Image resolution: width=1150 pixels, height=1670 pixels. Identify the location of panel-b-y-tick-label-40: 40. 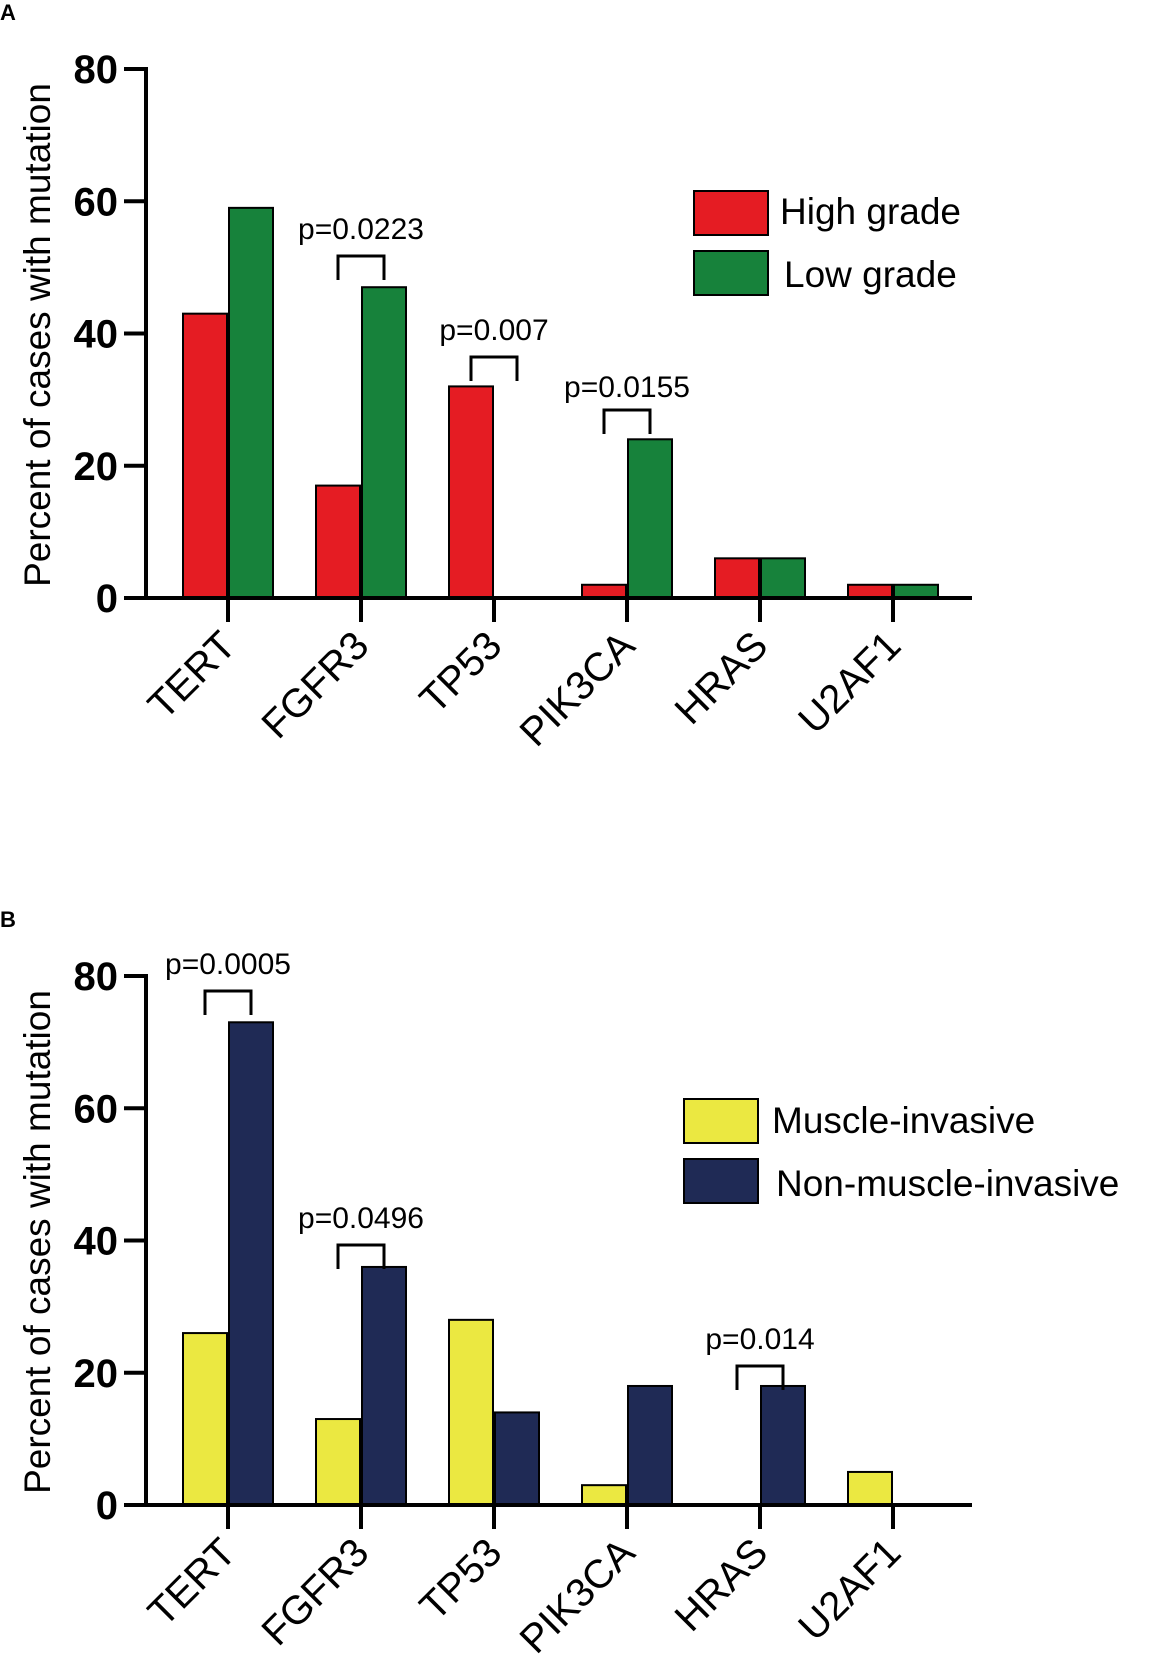
(96, 1242).